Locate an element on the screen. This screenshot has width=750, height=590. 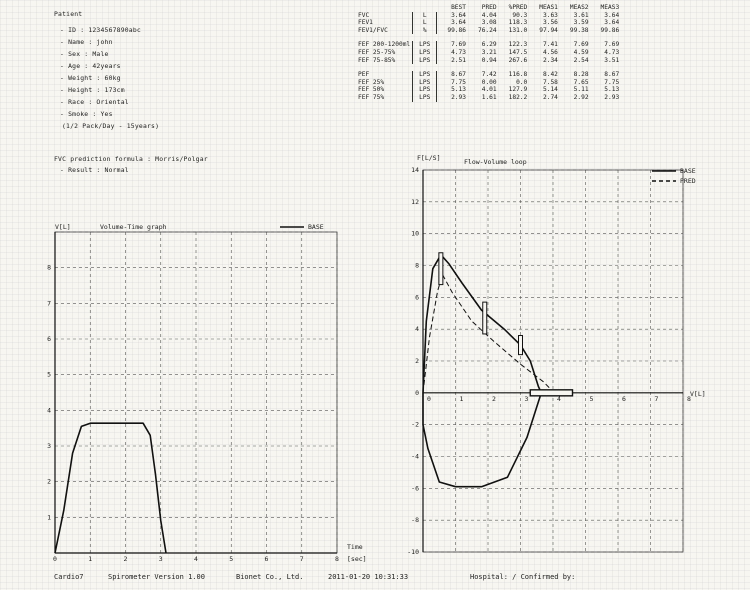
fv-y-axis-label: F[L/S] is located at coordinates (428, 158).